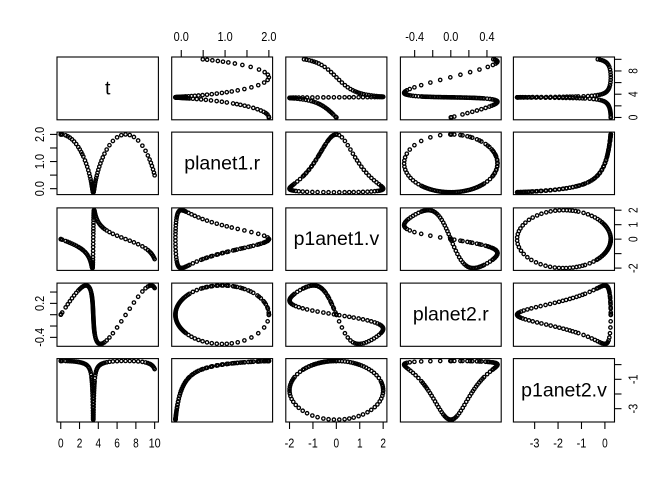  I want to click on svg-text: 10, so click(155, 443).